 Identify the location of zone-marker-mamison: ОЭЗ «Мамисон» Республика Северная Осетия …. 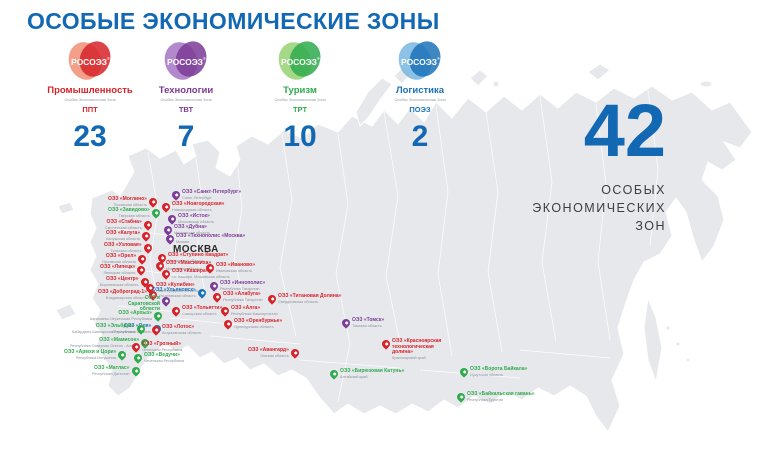
(110, 343).